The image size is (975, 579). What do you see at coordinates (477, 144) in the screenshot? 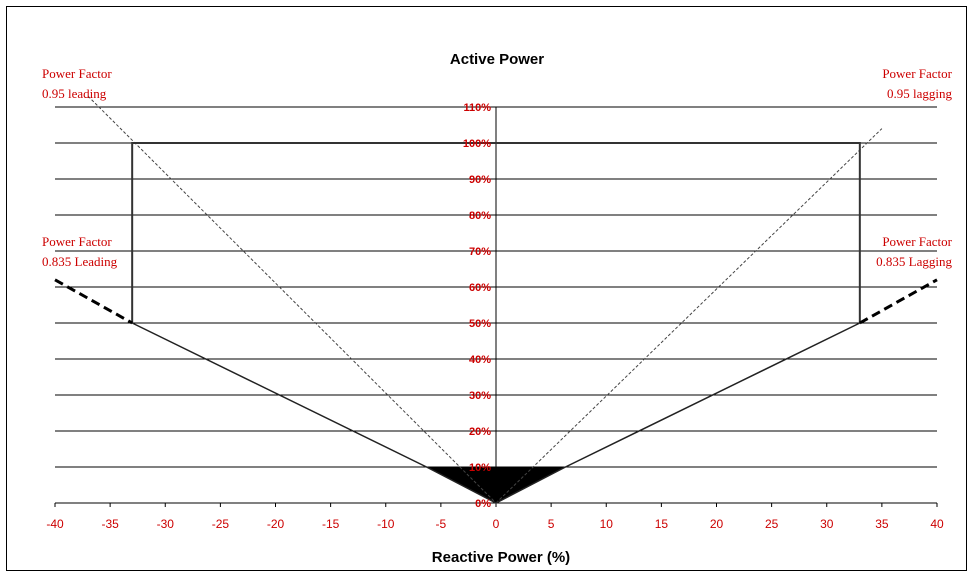
I see `y-tick-label: 100%` at bounding box center [477, 144].